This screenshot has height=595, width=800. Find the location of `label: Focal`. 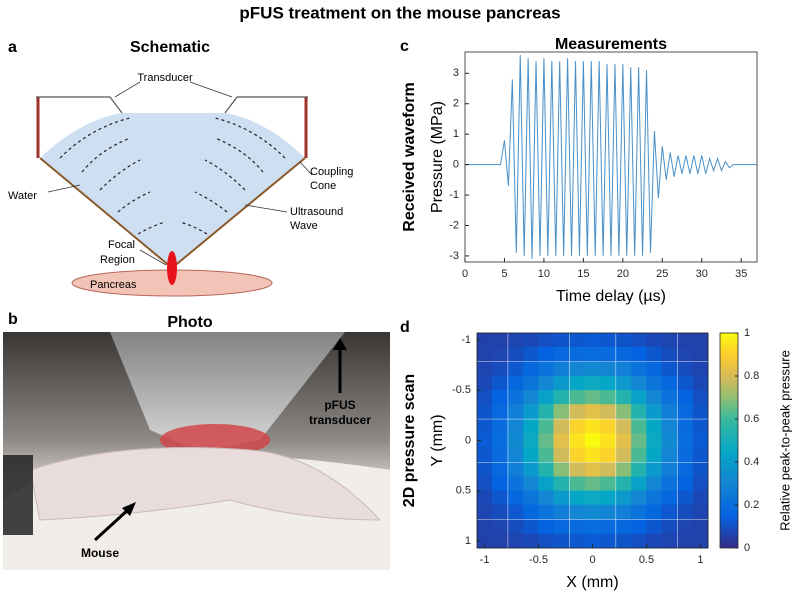

label: Focal is located at coordinates (121, 245).